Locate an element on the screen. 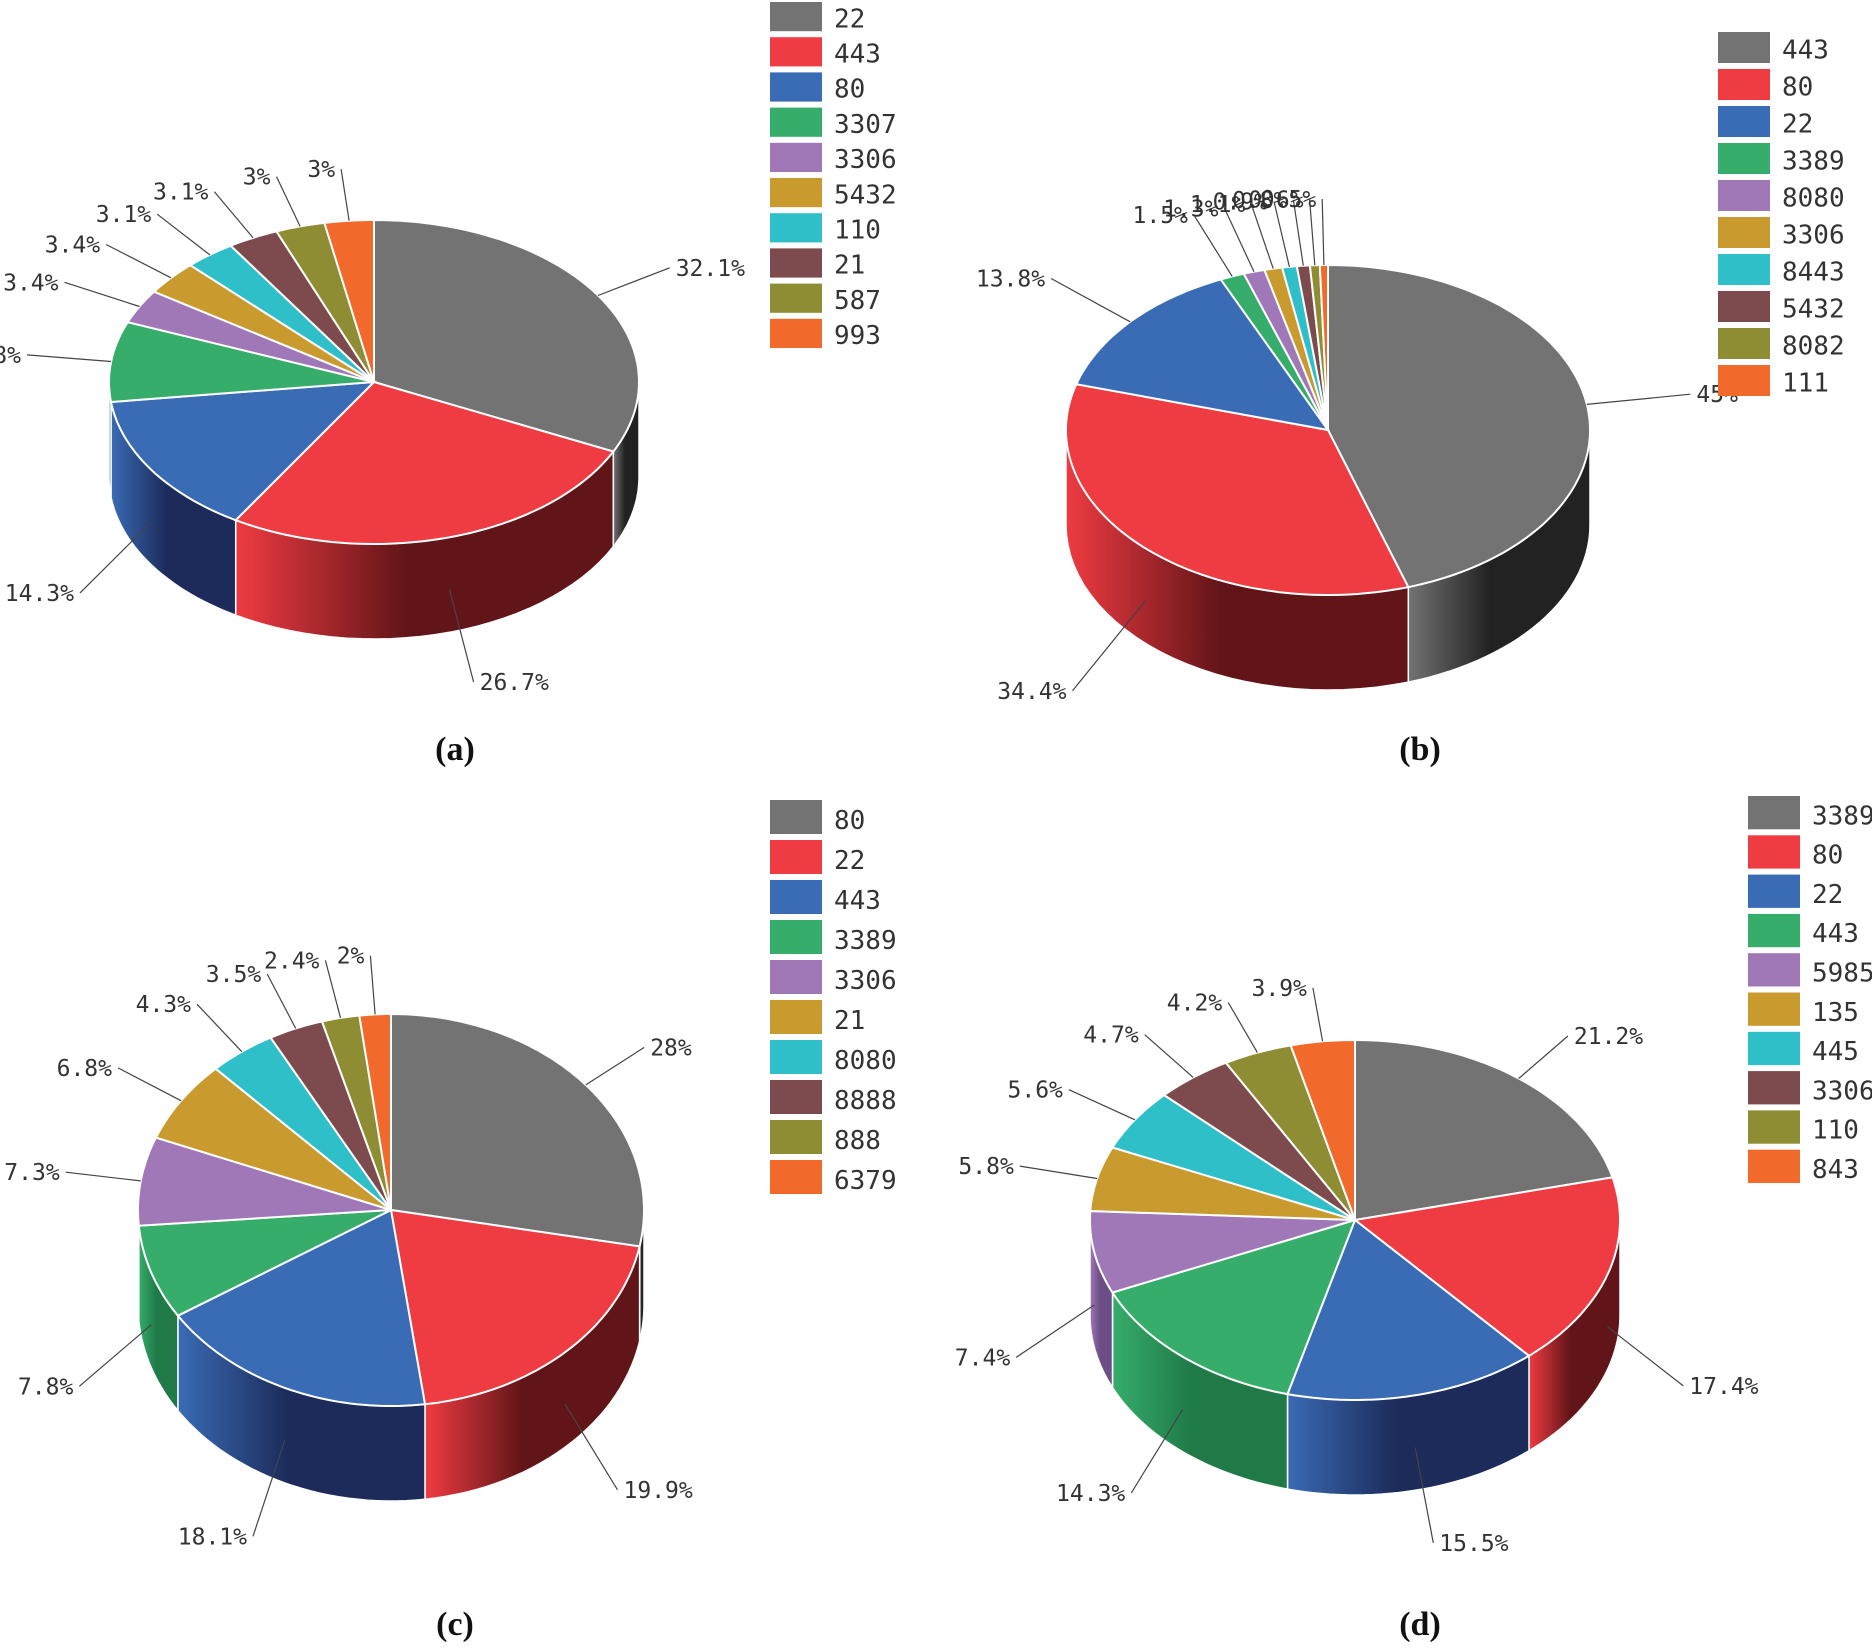 This screenshot has width=1872, height=1651. legend-label: 888 is located at coordinates (857, 1141).